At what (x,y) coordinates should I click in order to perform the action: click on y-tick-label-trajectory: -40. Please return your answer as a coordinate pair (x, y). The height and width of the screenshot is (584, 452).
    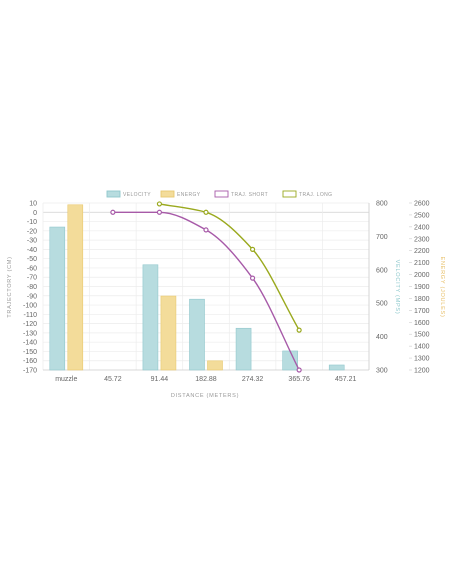
    Looking at the image, I should click on (32, 250).